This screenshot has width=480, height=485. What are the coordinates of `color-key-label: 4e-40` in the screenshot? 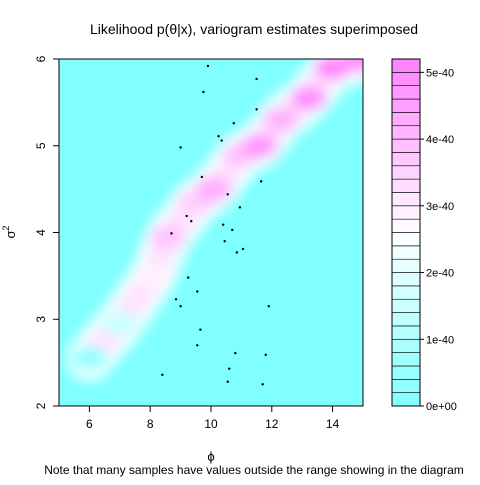 It's located at (440, 140).